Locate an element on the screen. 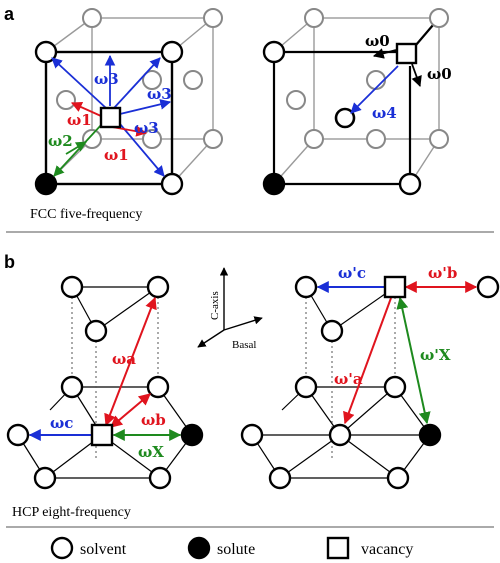 This screenshot has height=563, width=500. label-w4: ω4 is located at coordinates (384, 113).